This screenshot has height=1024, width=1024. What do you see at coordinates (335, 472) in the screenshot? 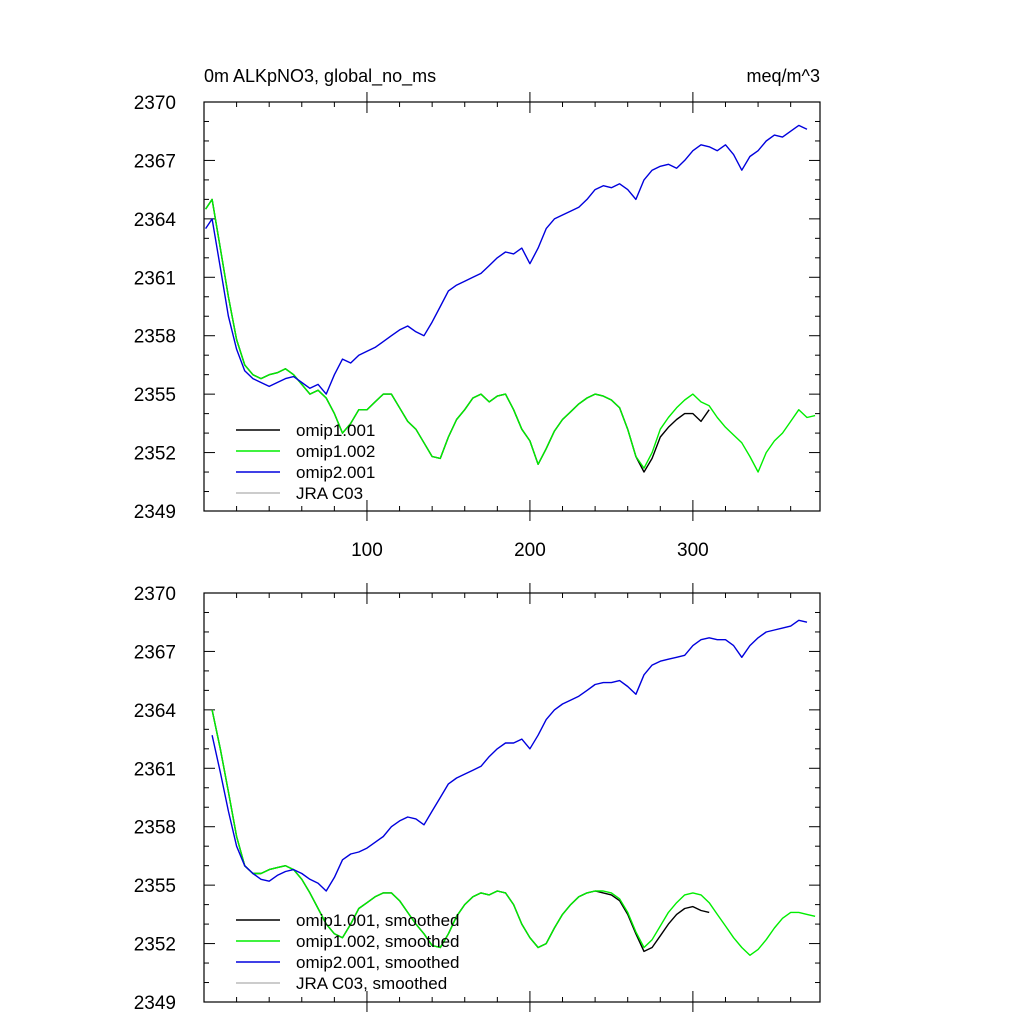
I see `legend-label: omip2.001` at bounding box center [335, 472].